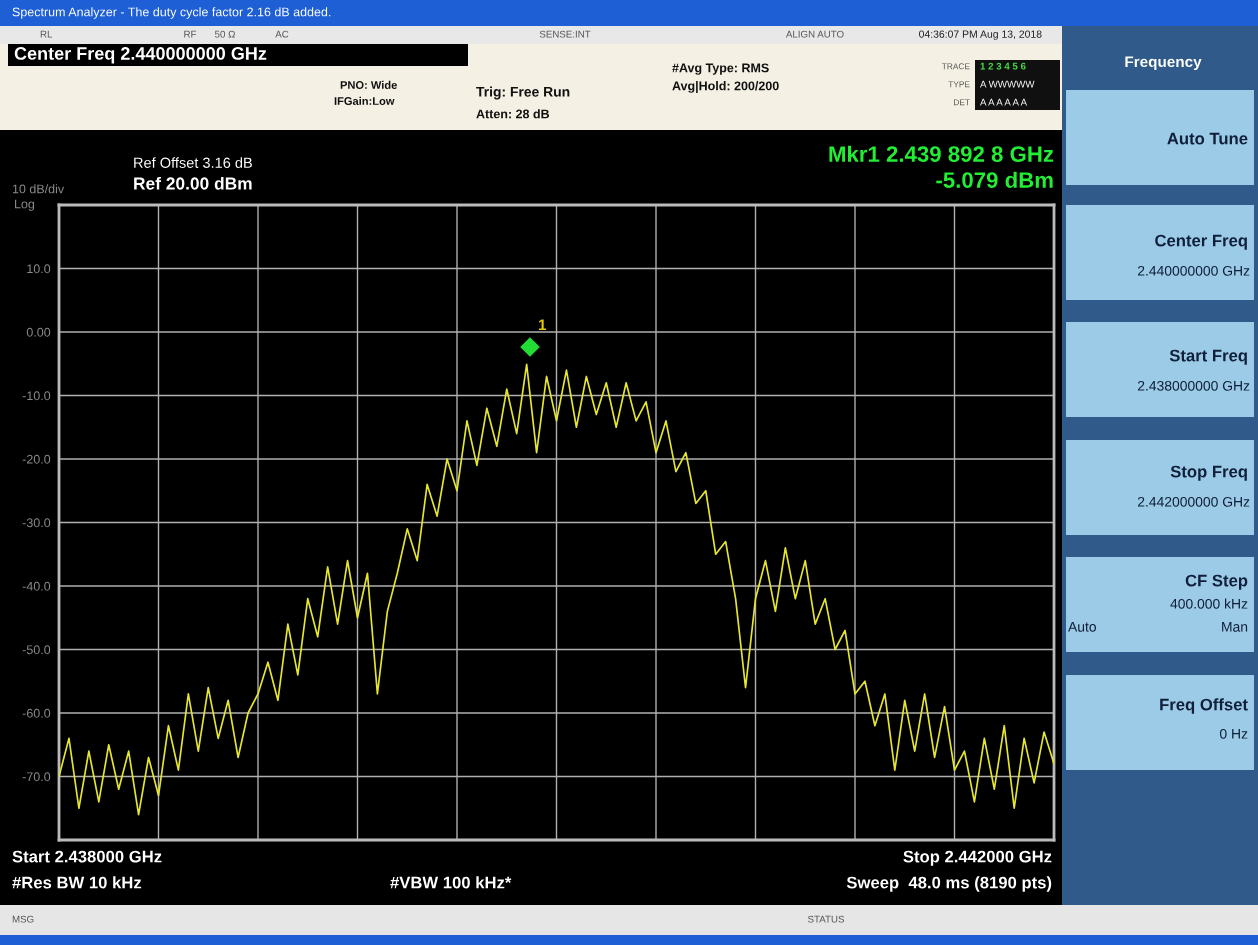 The width and height of the screenshot is (1258, 945). What do you see at coordinates (193, 162) in the screenshot?
I see `text: Ref Offset 3.16 dB` at bounding box center [193, 162].